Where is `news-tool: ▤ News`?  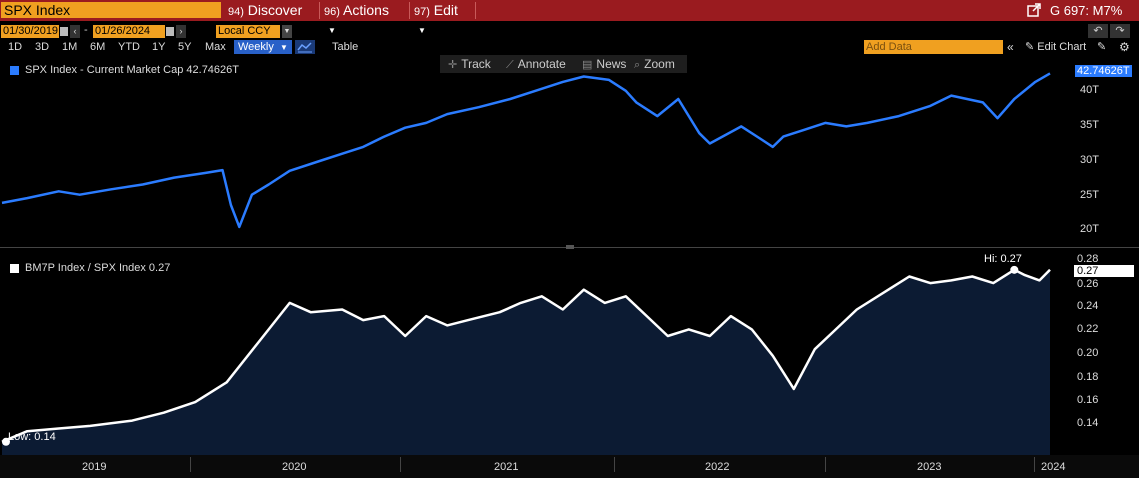
news-tool: ▤ News is located at coordinates (604, 64).